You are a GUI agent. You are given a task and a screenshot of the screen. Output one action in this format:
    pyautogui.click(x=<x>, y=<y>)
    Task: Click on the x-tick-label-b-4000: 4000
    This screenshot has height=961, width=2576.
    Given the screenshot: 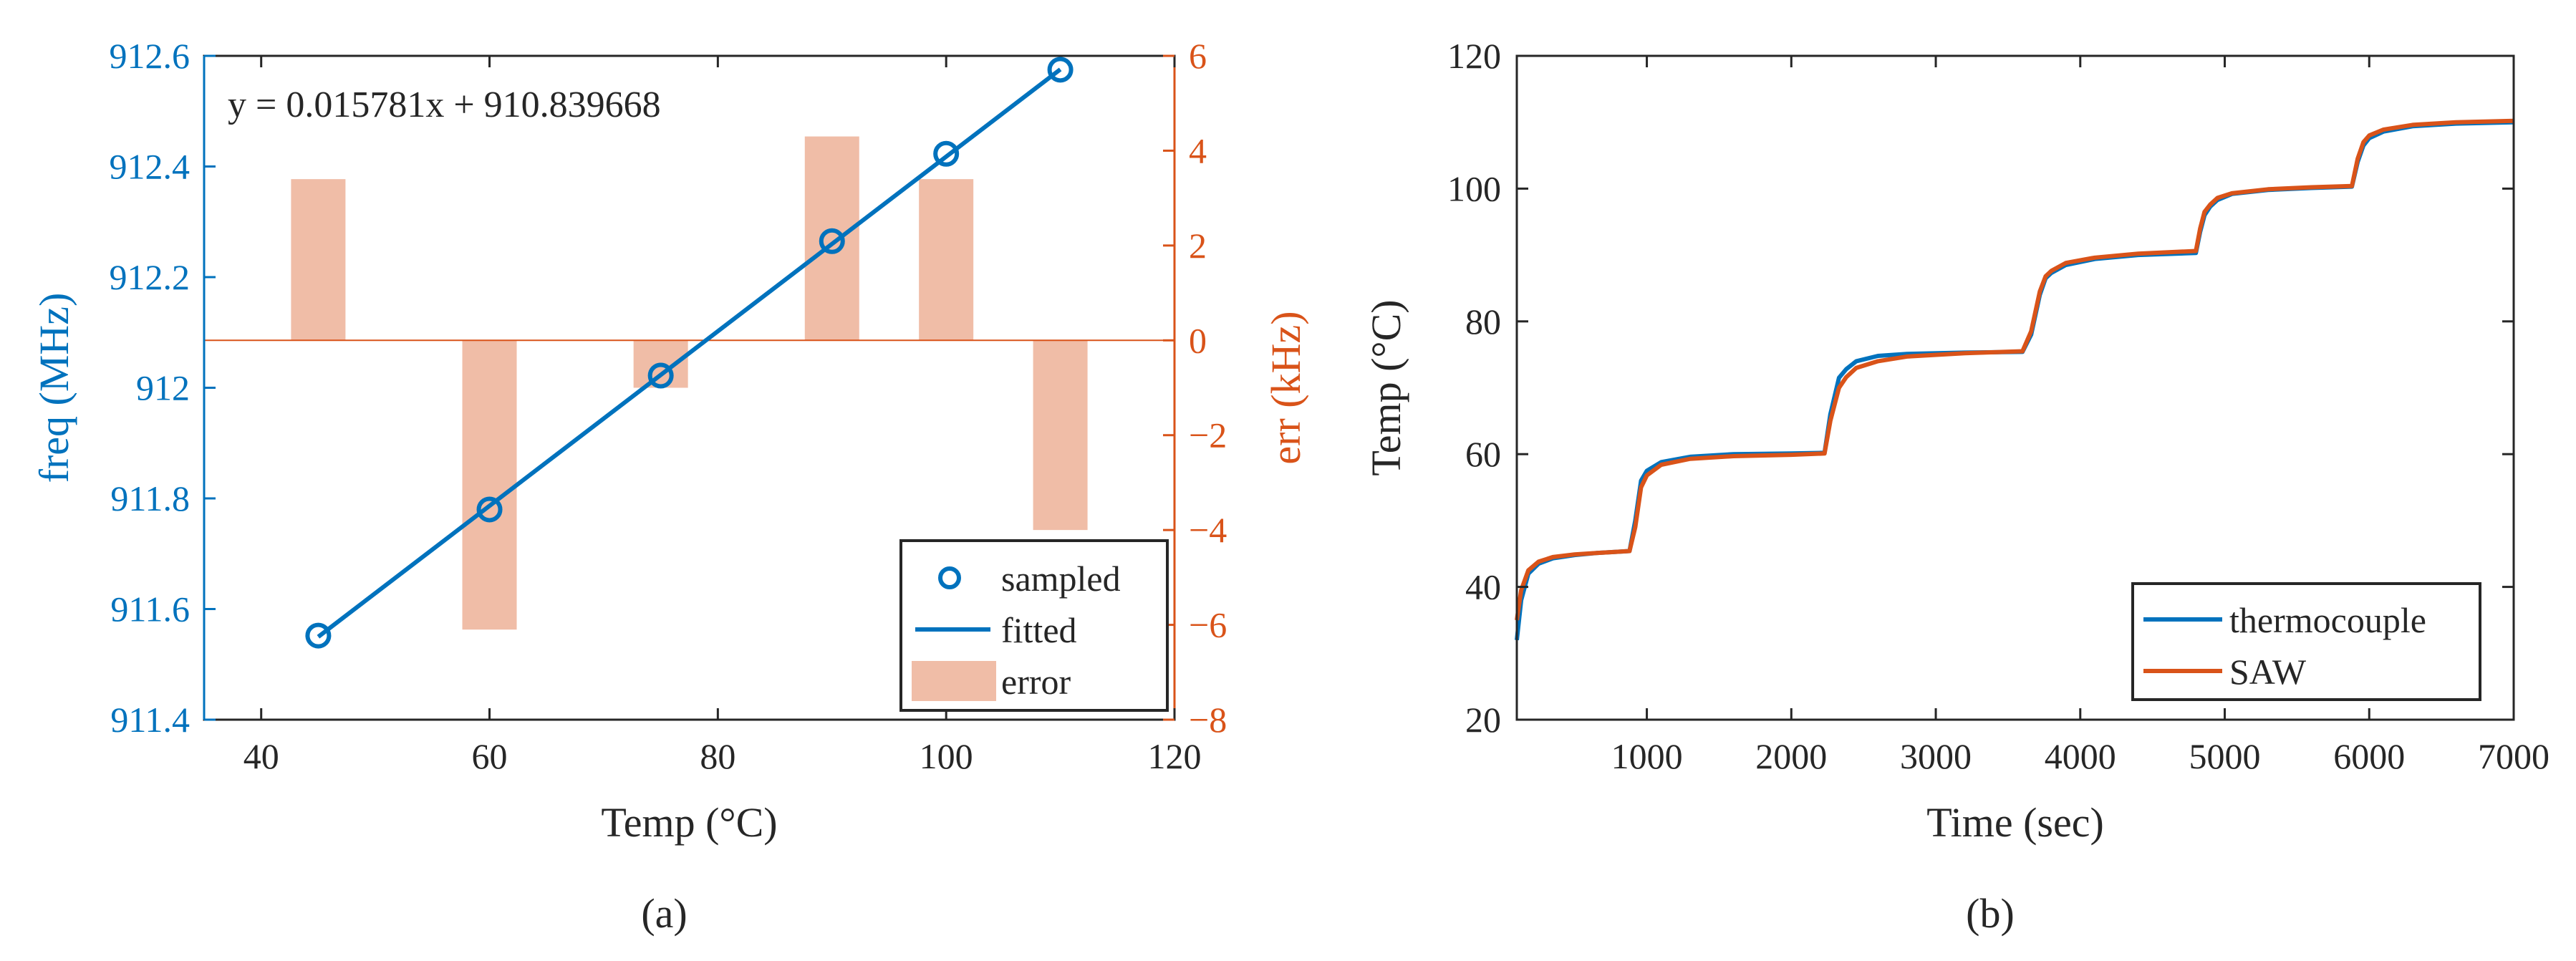 What is the action you would take?
    pyautogui.click(x=2080, y=756)
    